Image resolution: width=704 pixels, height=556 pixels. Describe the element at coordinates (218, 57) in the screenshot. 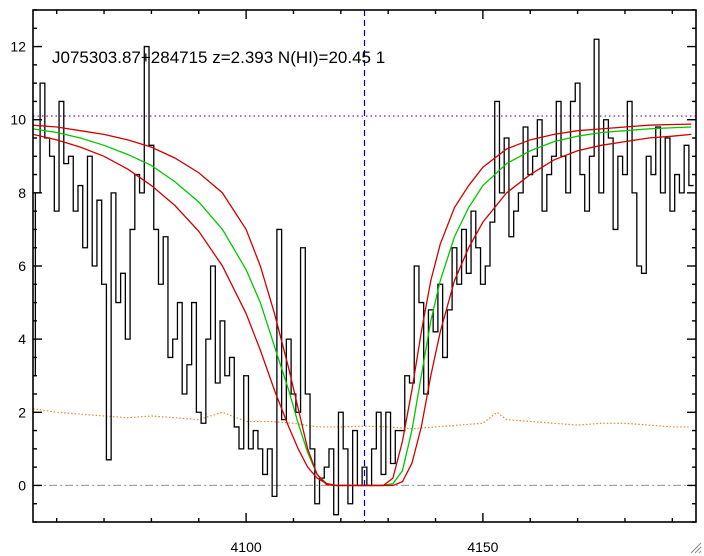

I see `chart-title: J075303.87+284715 z=2.393 N(HI)=20.45 1` at that location.